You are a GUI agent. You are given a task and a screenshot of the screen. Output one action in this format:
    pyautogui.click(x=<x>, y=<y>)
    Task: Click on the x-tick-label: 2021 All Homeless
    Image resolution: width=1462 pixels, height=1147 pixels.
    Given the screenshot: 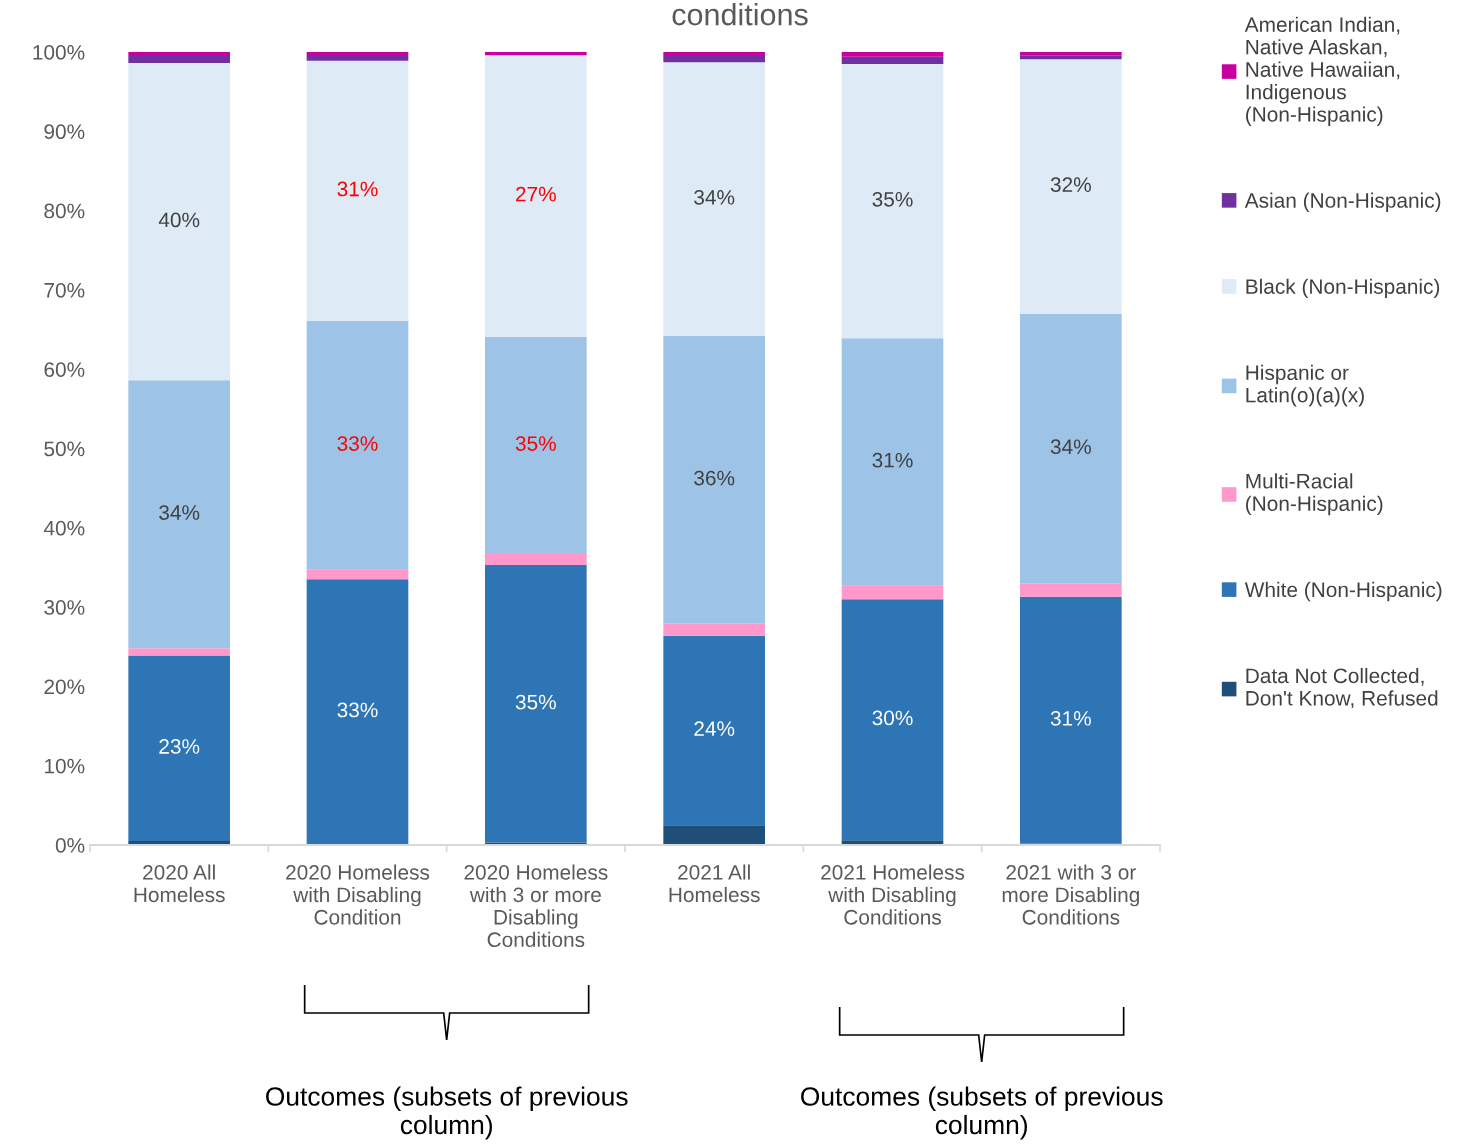 What is the action you would take?
    pyautogui.click(x=714, y=883)
    